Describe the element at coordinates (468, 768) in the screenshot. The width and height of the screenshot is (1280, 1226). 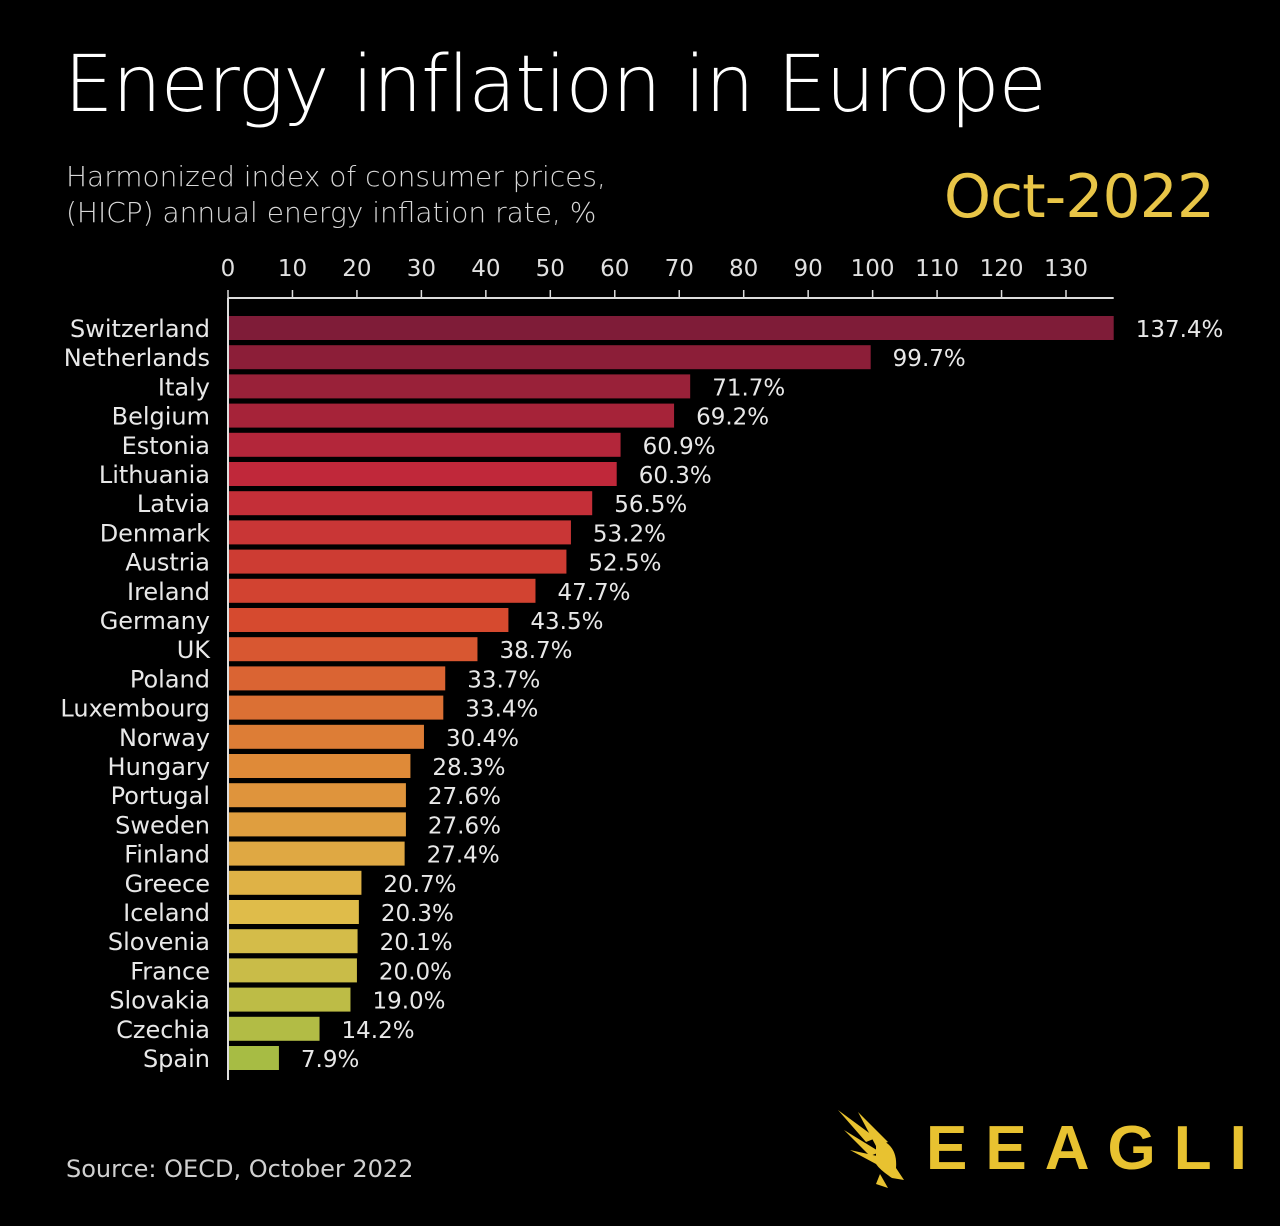
I see `data-label: 28.3%` at that location.